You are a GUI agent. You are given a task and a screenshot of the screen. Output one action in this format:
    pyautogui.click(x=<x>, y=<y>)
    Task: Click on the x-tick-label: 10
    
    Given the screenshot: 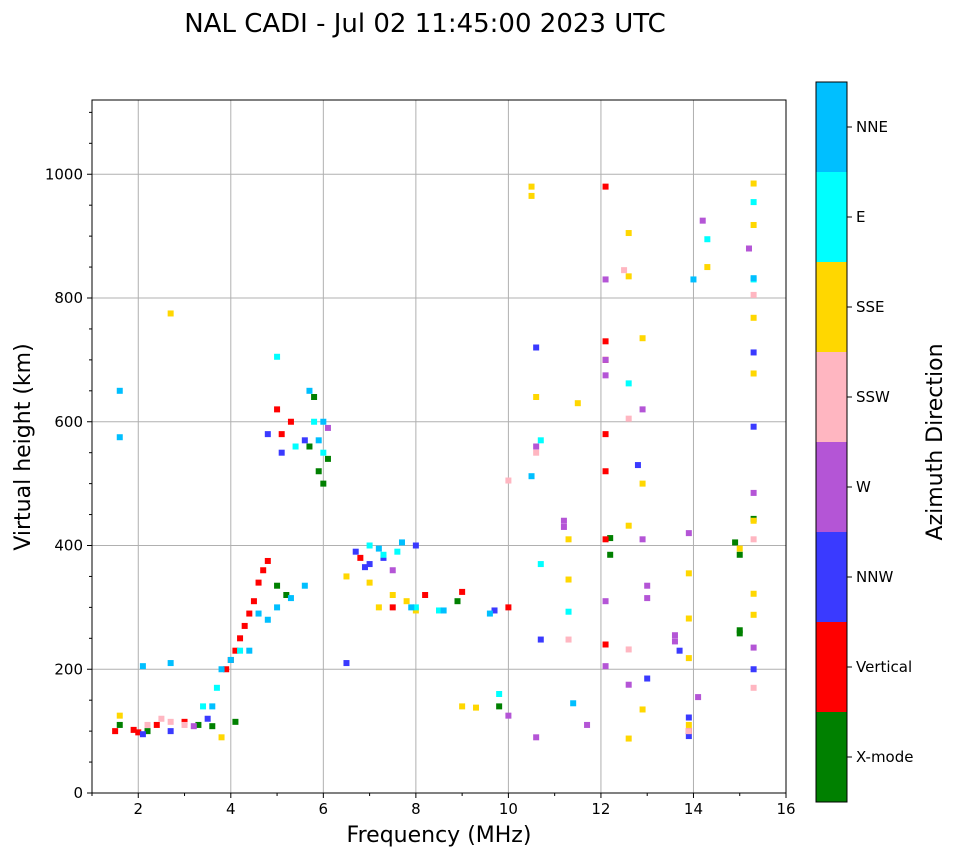 What is the action you would take?
    pyautogui.click(x=508, y=809)
    